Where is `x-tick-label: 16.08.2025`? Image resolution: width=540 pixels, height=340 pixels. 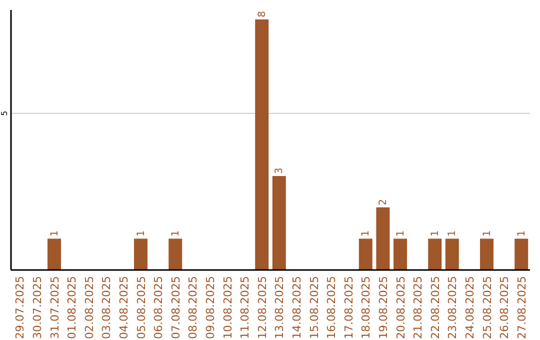 x-tick-label: 16.08.2025 is located at coordinates (331, 307).